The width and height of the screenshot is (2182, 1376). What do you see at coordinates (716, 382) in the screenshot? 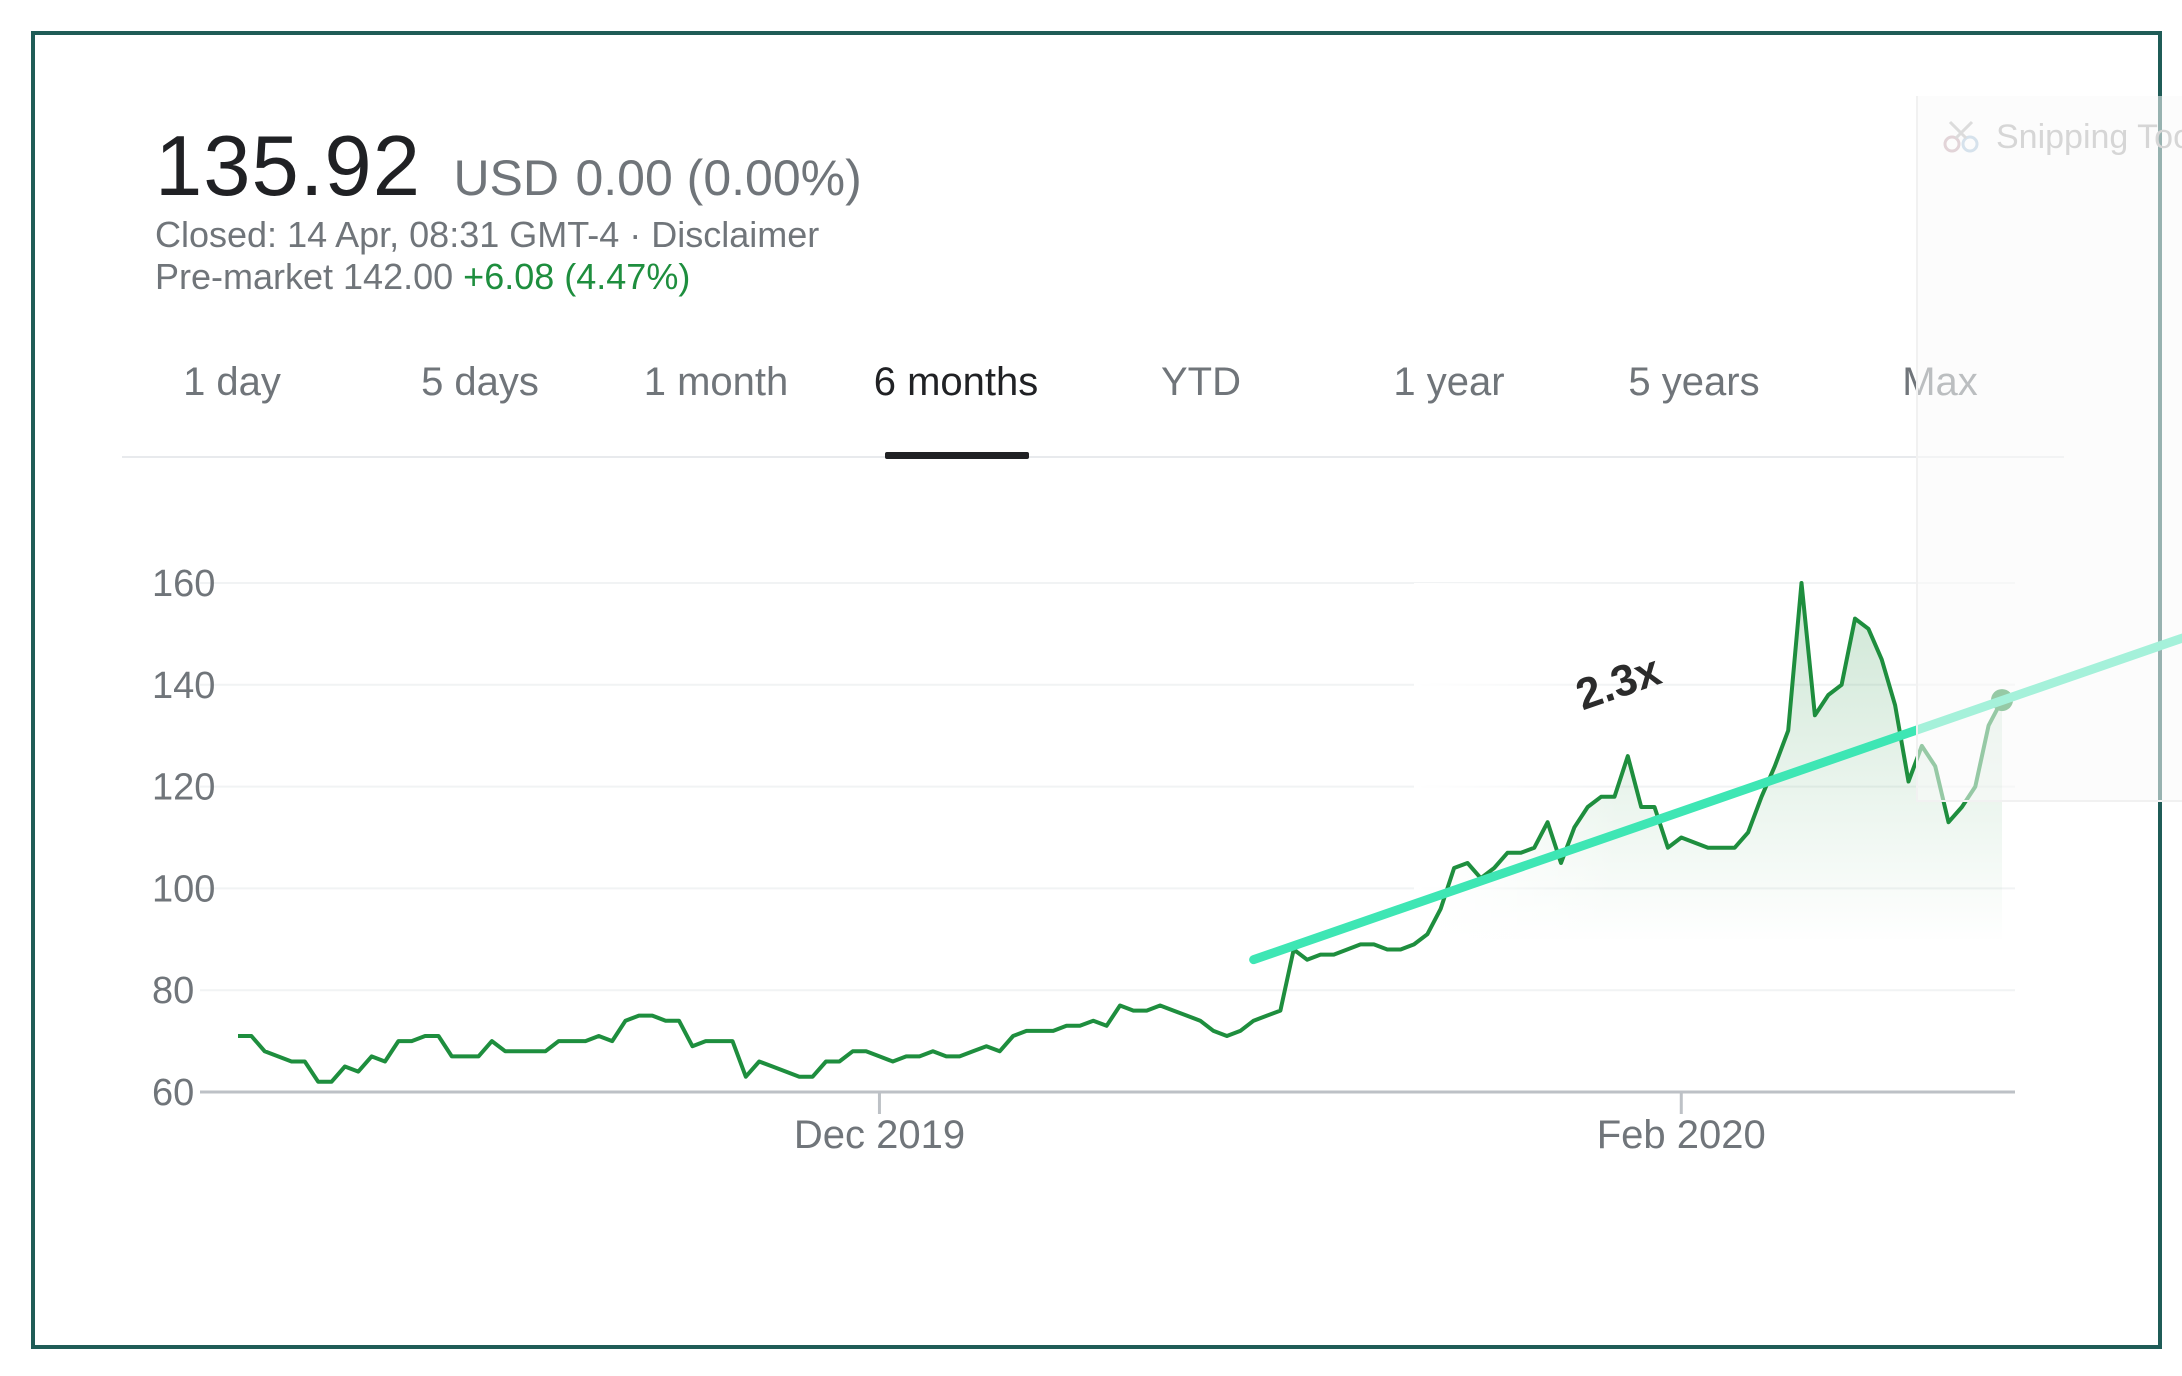
I see `tab-1-month: 1 month` at bounding box center [716, 382].